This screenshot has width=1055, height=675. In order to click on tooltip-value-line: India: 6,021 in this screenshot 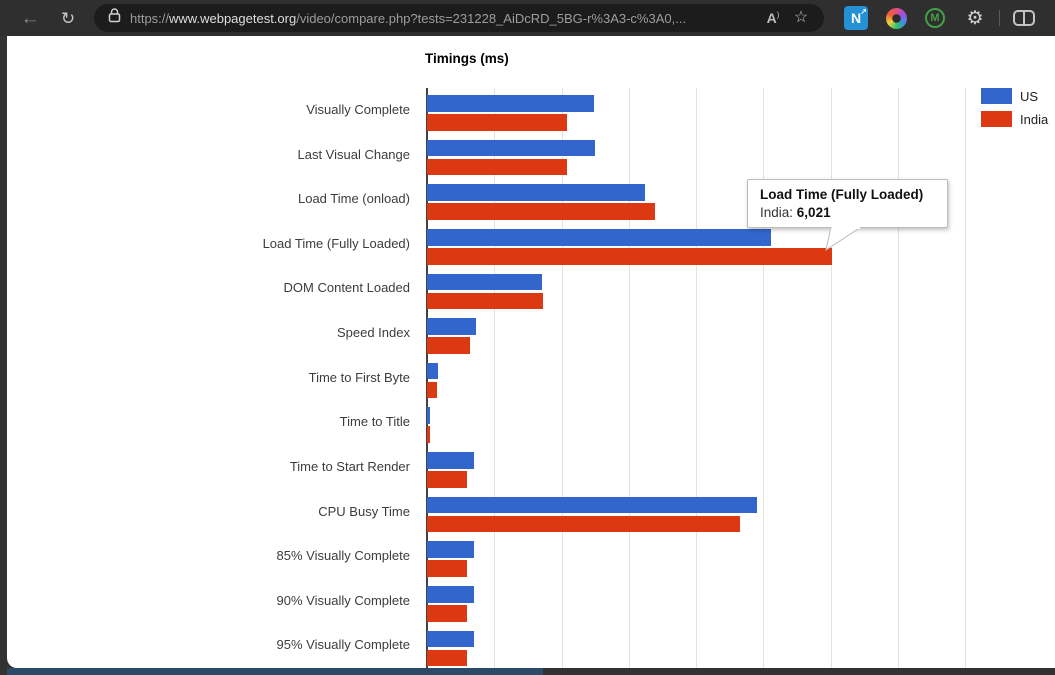, I will do `click(795, 212)`.